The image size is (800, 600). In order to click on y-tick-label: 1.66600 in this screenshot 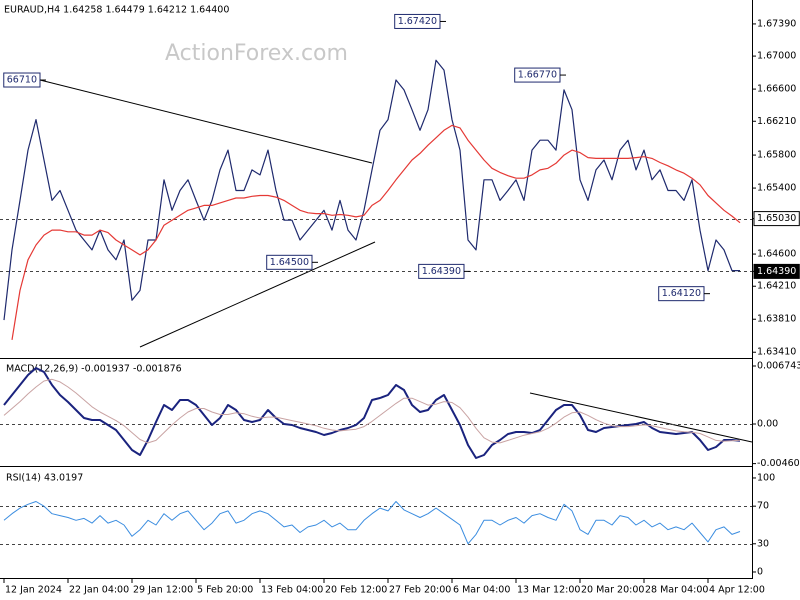, I will do `click(776, 89)`.